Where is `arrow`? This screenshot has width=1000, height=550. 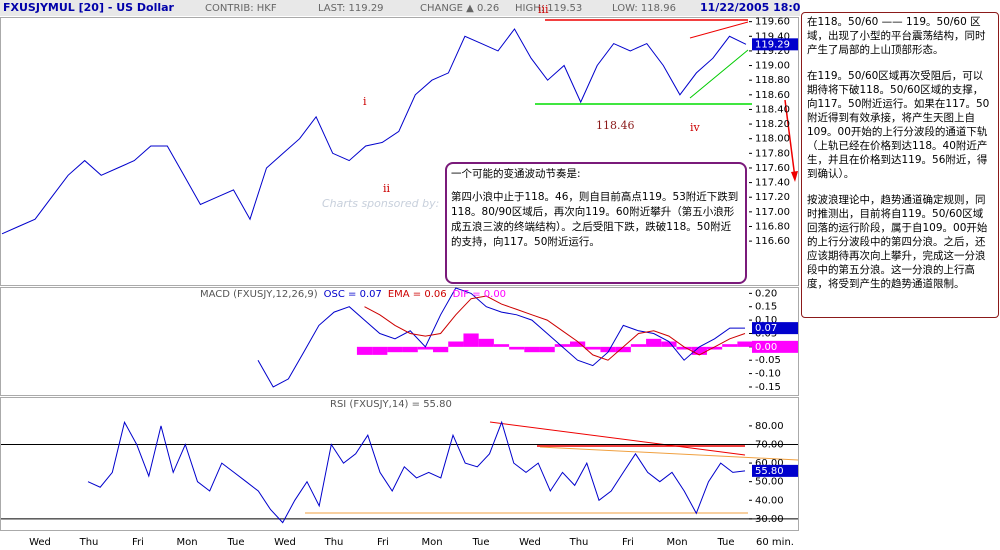
arrow is located at coordinates (790, 139).